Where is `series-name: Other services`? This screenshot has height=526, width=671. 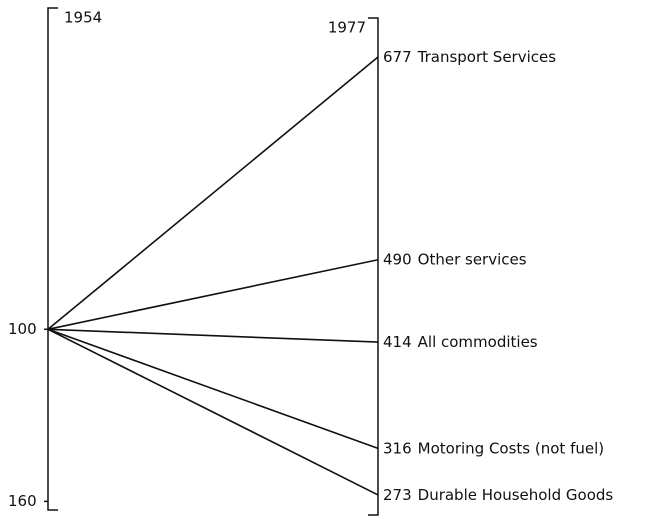
series-name: Other services is located at coordinates (472, 259).